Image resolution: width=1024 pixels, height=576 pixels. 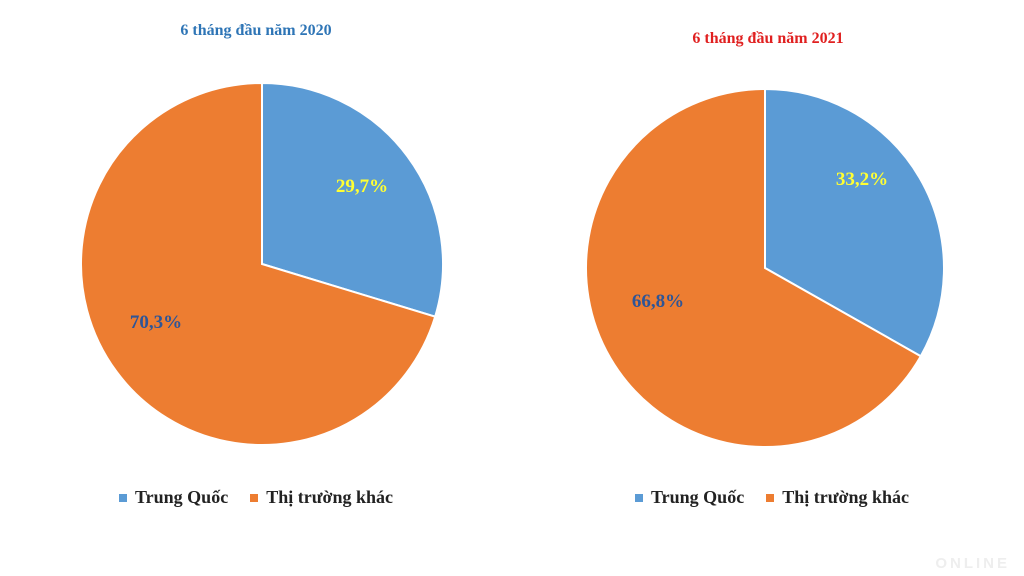 What do you see at coordinates (256, 30) in the screenshot?
I see `chart-title: 6 tháng đầu năm 2020` at bounding box center [256, 30].